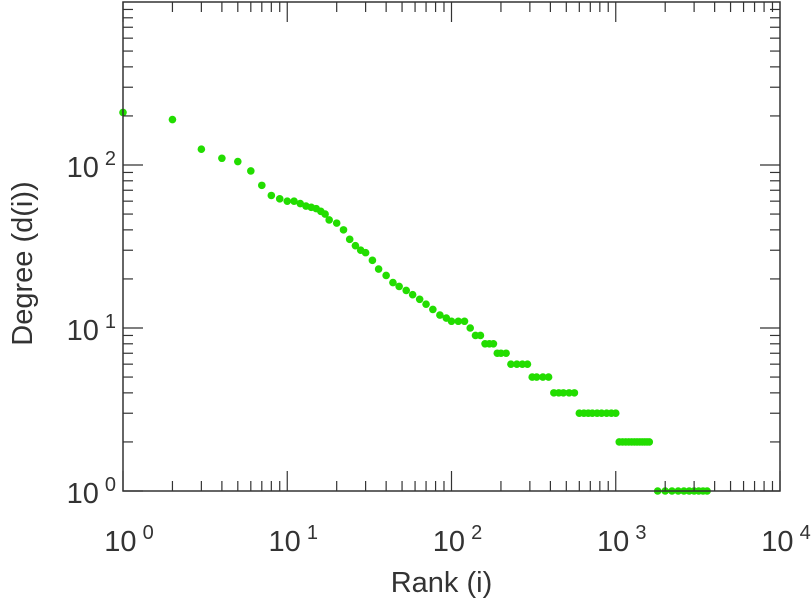 This screenshot has height=600, width=812. What do you see at coordinates (23, 263) in the screenshot?
I see `y-axis-label: Degree (d(i))` at bounding box center [23, 263].